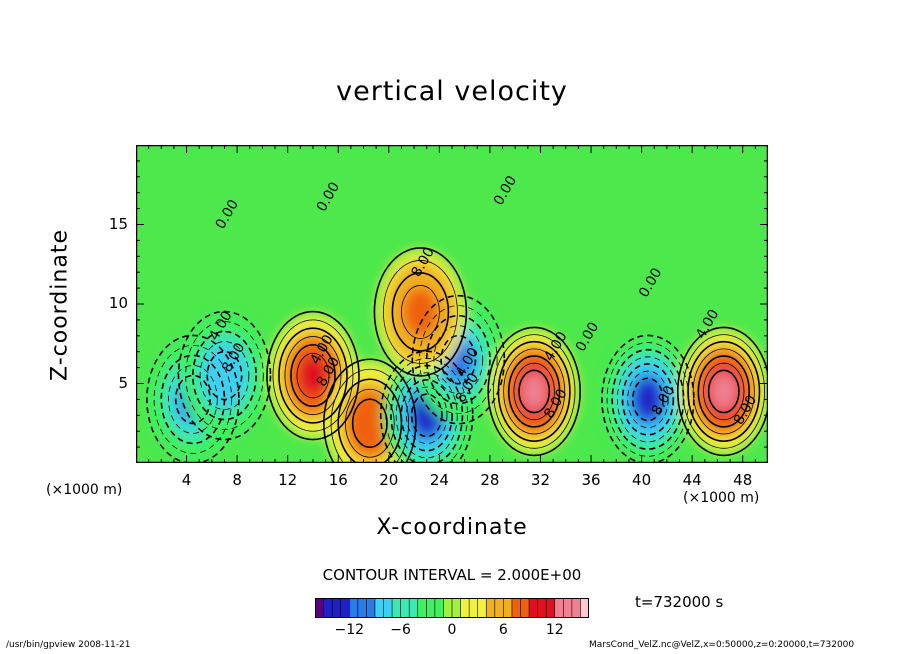 This screenshot has width=904, height=654. I want to click on x-unit-left: (×1000 m), so click(84, 490).